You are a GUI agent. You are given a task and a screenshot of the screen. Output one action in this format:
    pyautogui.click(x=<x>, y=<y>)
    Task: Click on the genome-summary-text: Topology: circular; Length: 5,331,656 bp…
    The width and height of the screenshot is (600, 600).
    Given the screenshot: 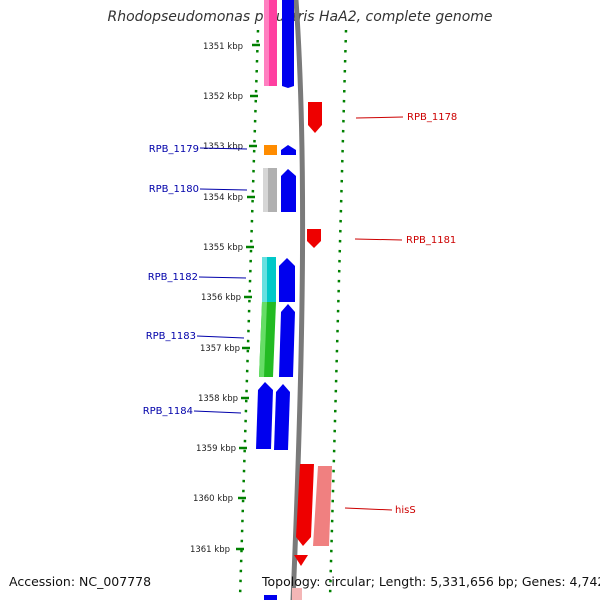 What is the action you would take?
    pyautogui.click(x=431, y=581)
    